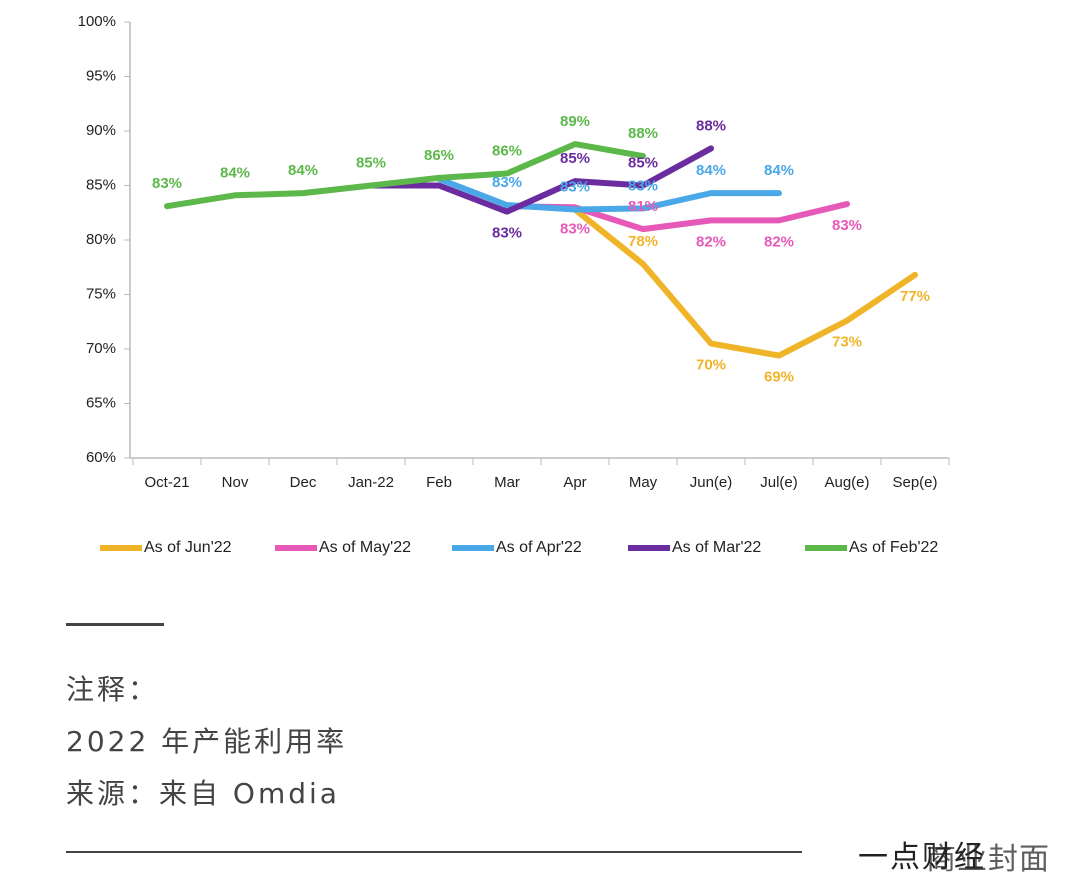 The height and width of the screenshot is (895, 1080). What do you see at coordinates (235, 482) in the screenshot?
I see `x-tick-label: Nov` at bounding box center [235, 482].